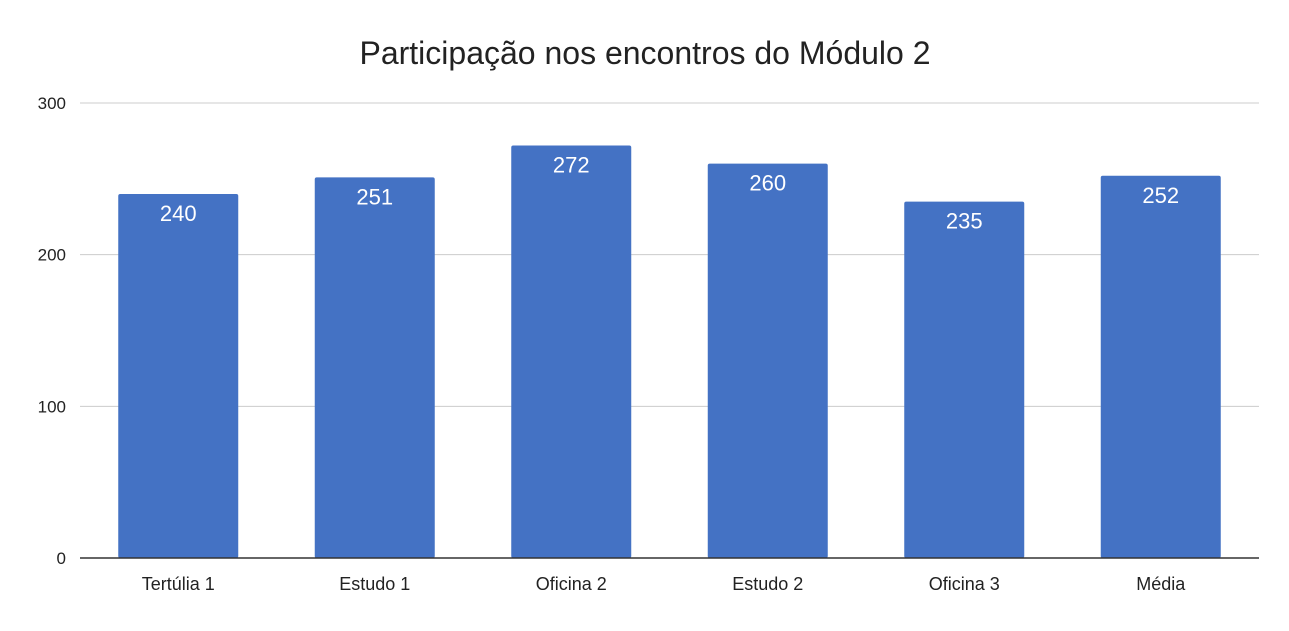  I want to click on bar-data-label: 240, so click(178, 213).